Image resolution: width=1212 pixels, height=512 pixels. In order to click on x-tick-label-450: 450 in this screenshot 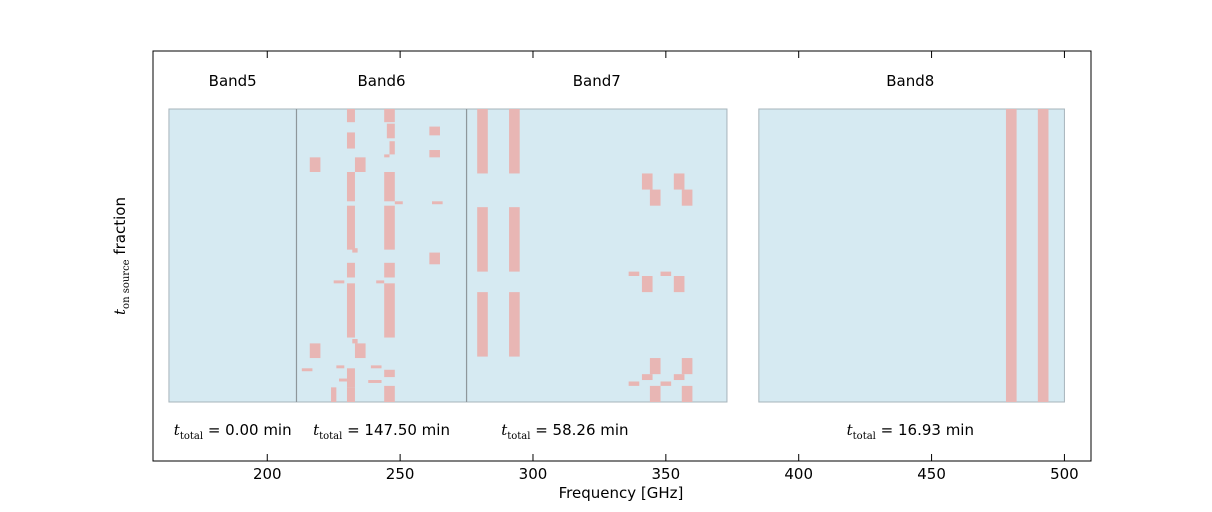, I will do `click(931, 474)`.